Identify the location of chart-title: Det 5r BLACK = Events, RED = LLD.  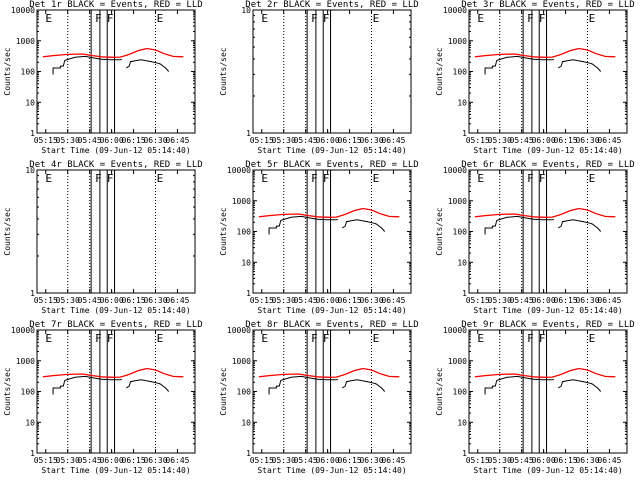
(331, 165).